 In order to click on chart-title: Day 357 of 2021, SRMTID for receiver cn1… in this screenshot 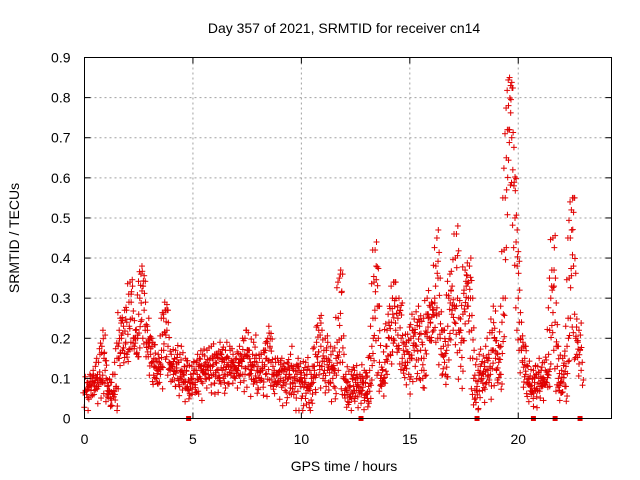, I will do `click(344, 28)`.